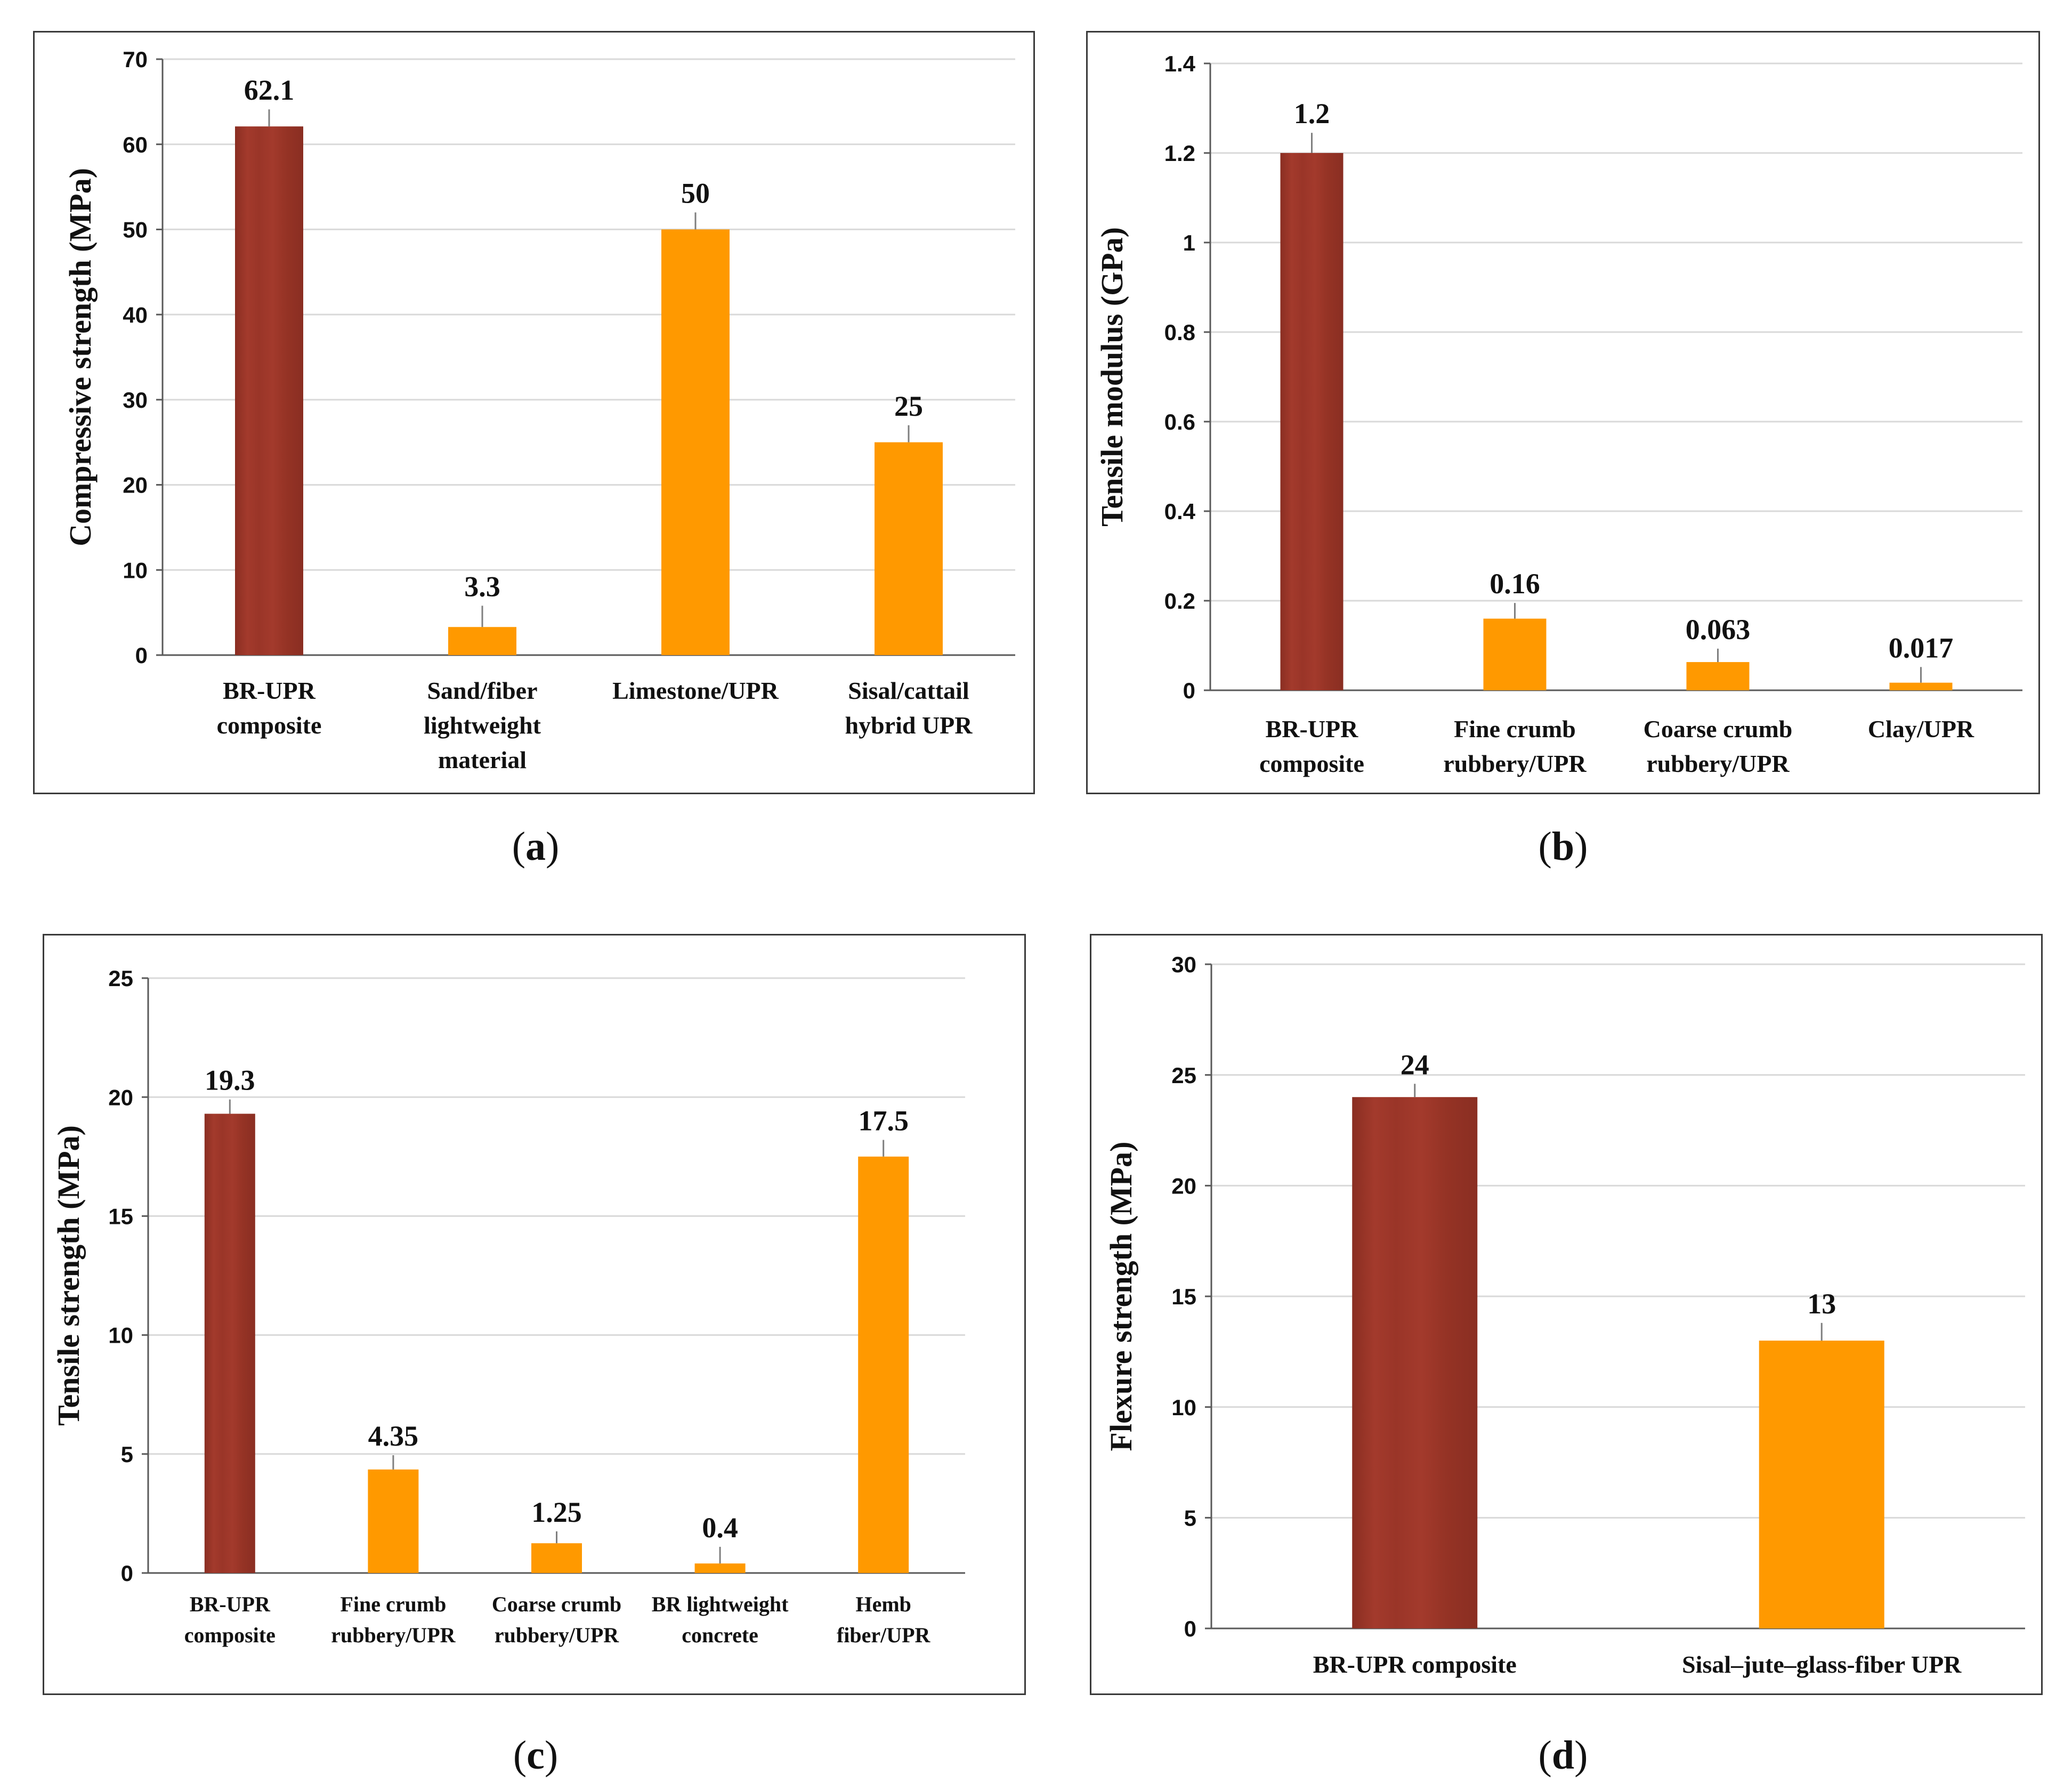 This screenshot has height=1791, width=2072. I want to click on caption-b-letter: b, so click(1563, 846).